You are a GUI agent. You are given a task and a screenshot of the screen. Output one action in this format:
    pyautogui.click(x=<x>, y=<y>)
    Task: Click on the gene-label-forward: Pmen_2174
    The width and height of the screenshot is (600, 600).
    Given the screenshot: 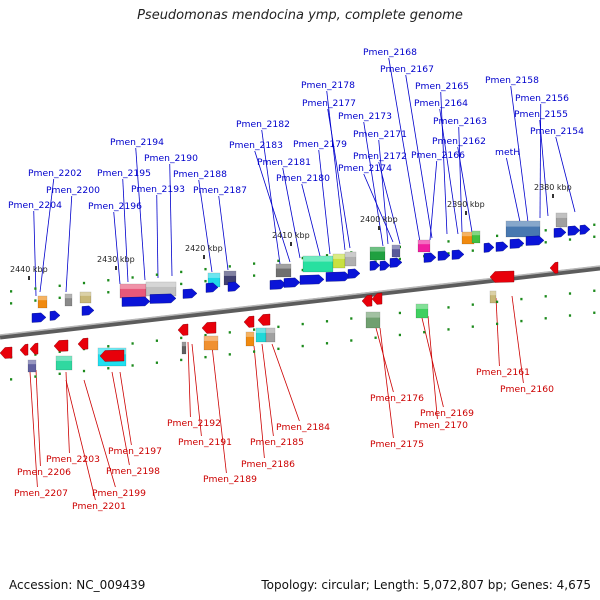 What is the action you would take?
    pyautogui.click(x=365, y=168)
    